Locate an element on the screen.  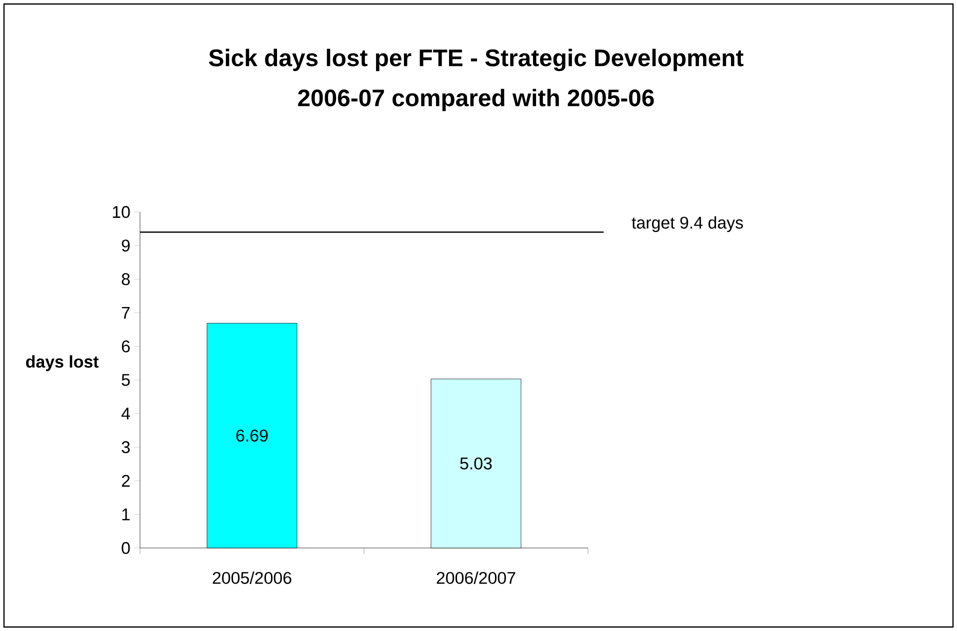
data-label: 6.69 is located at coordinates (252, 436).